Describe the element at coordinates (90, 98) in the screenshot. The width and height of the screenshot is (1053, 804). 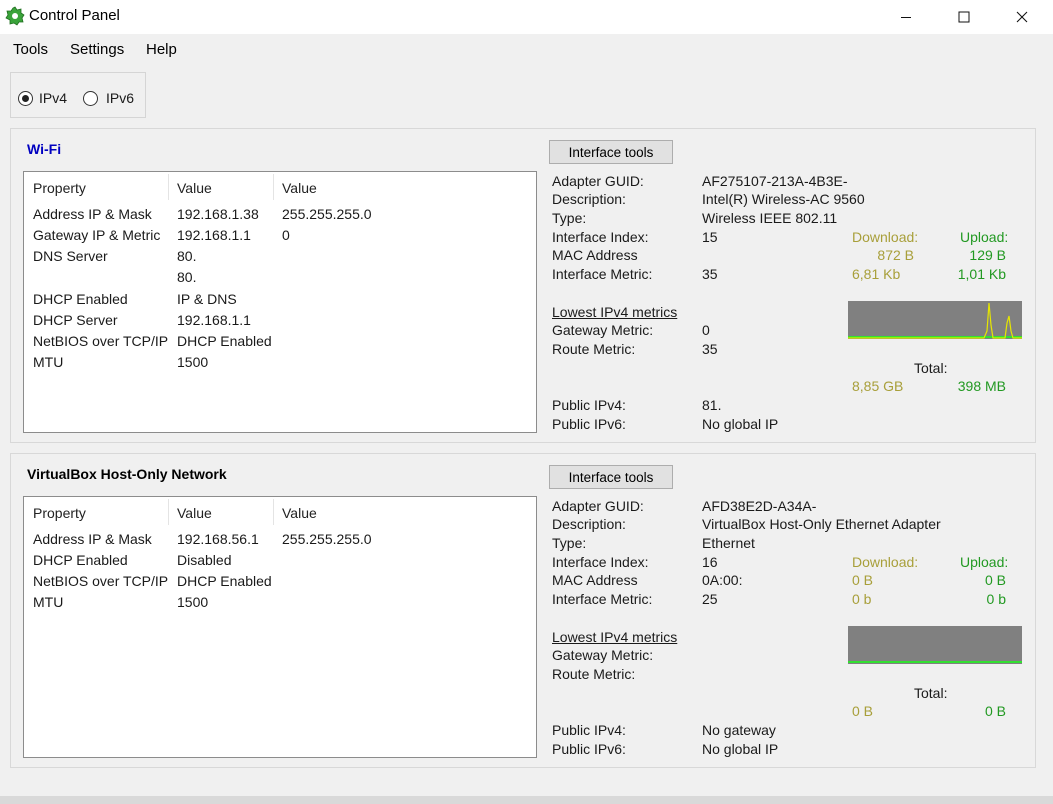
I see `ipv6-radio` at that location.